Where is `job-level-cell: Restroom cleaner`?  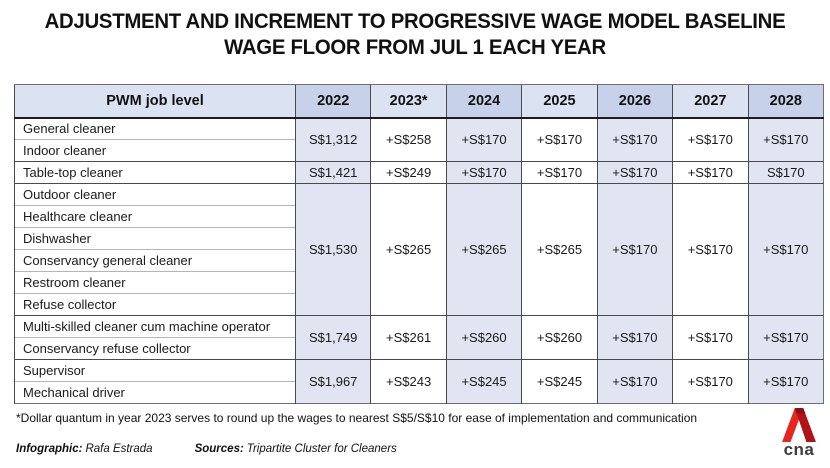
job-level-cell: Restroom cleaner is located at coordinates (155, 282).